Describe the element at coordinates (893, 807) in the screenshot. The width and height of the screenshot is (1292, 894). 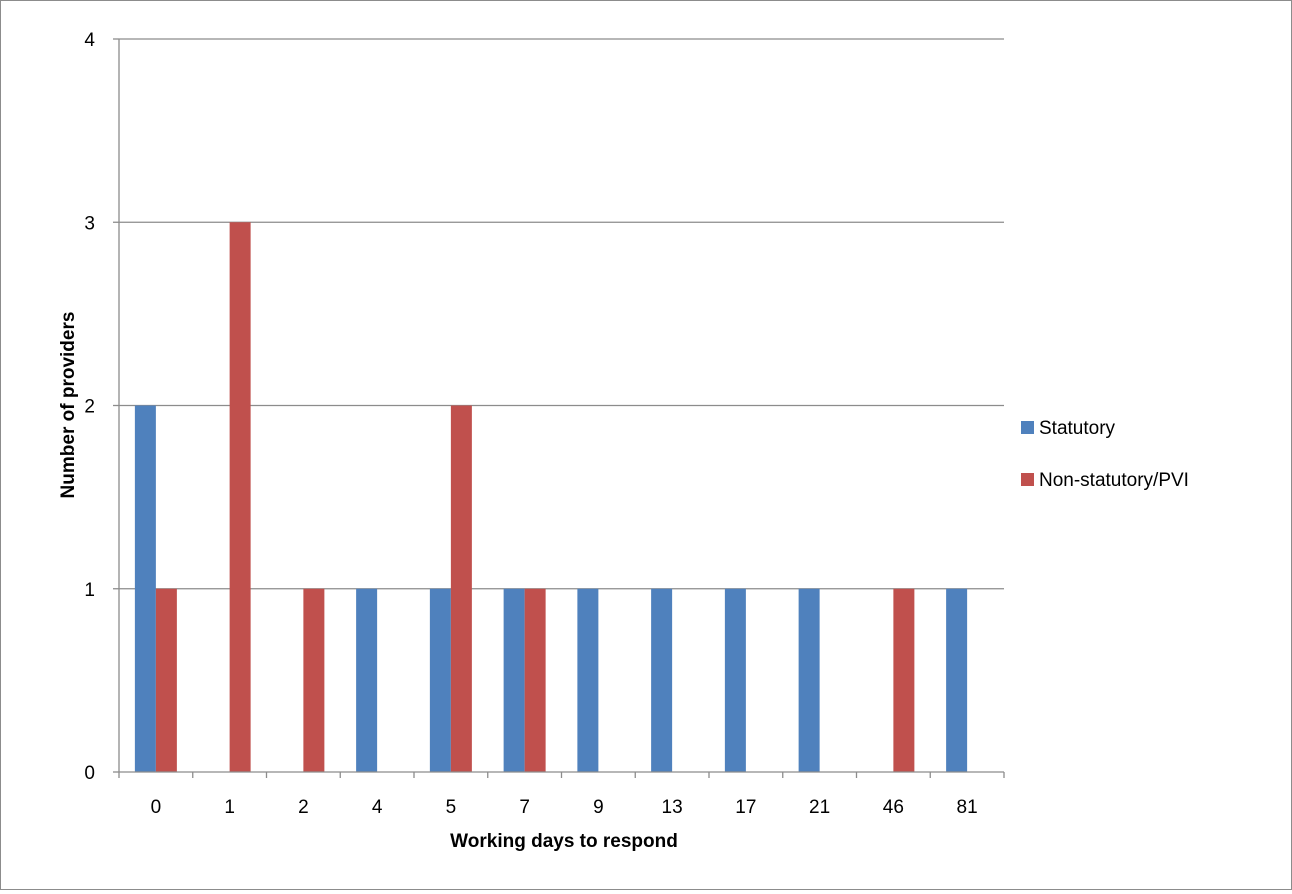
I see `x-tick-label-46: 46` at that location.